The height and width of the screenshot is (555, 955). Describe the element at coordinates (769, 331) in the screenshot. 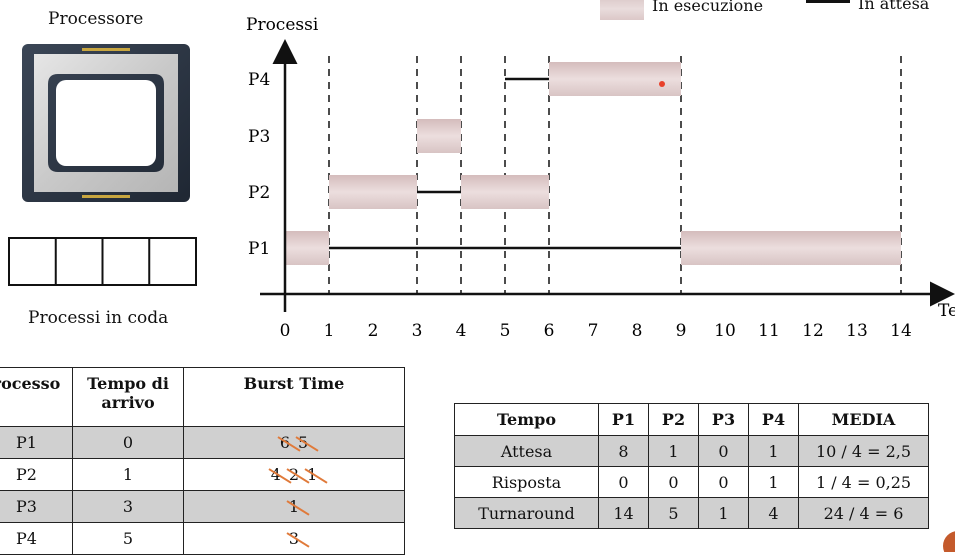

I see `x-tick-label: 11` at that location.